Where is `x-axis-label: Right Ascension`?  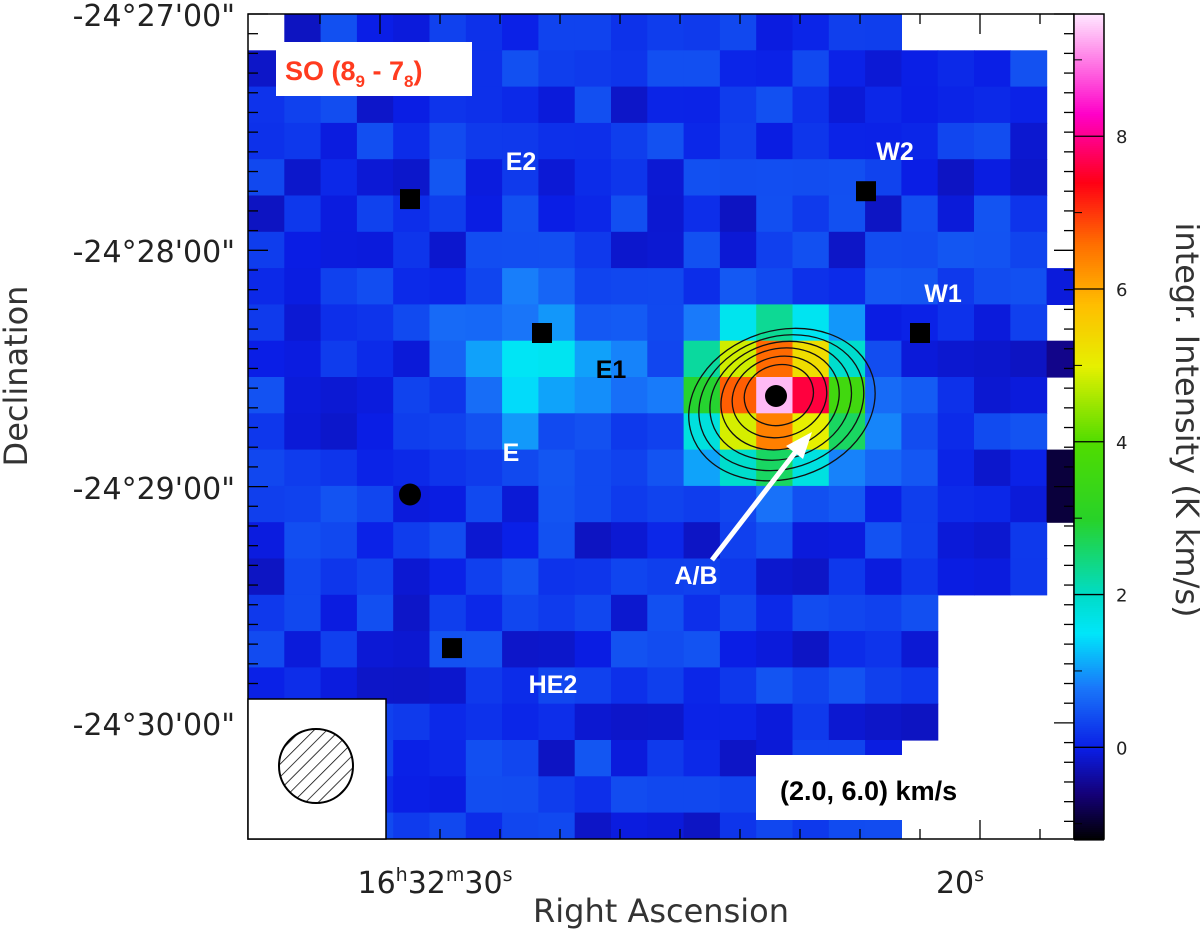 x-axis-label: Right Ascension is located at coordinates (661, 911).